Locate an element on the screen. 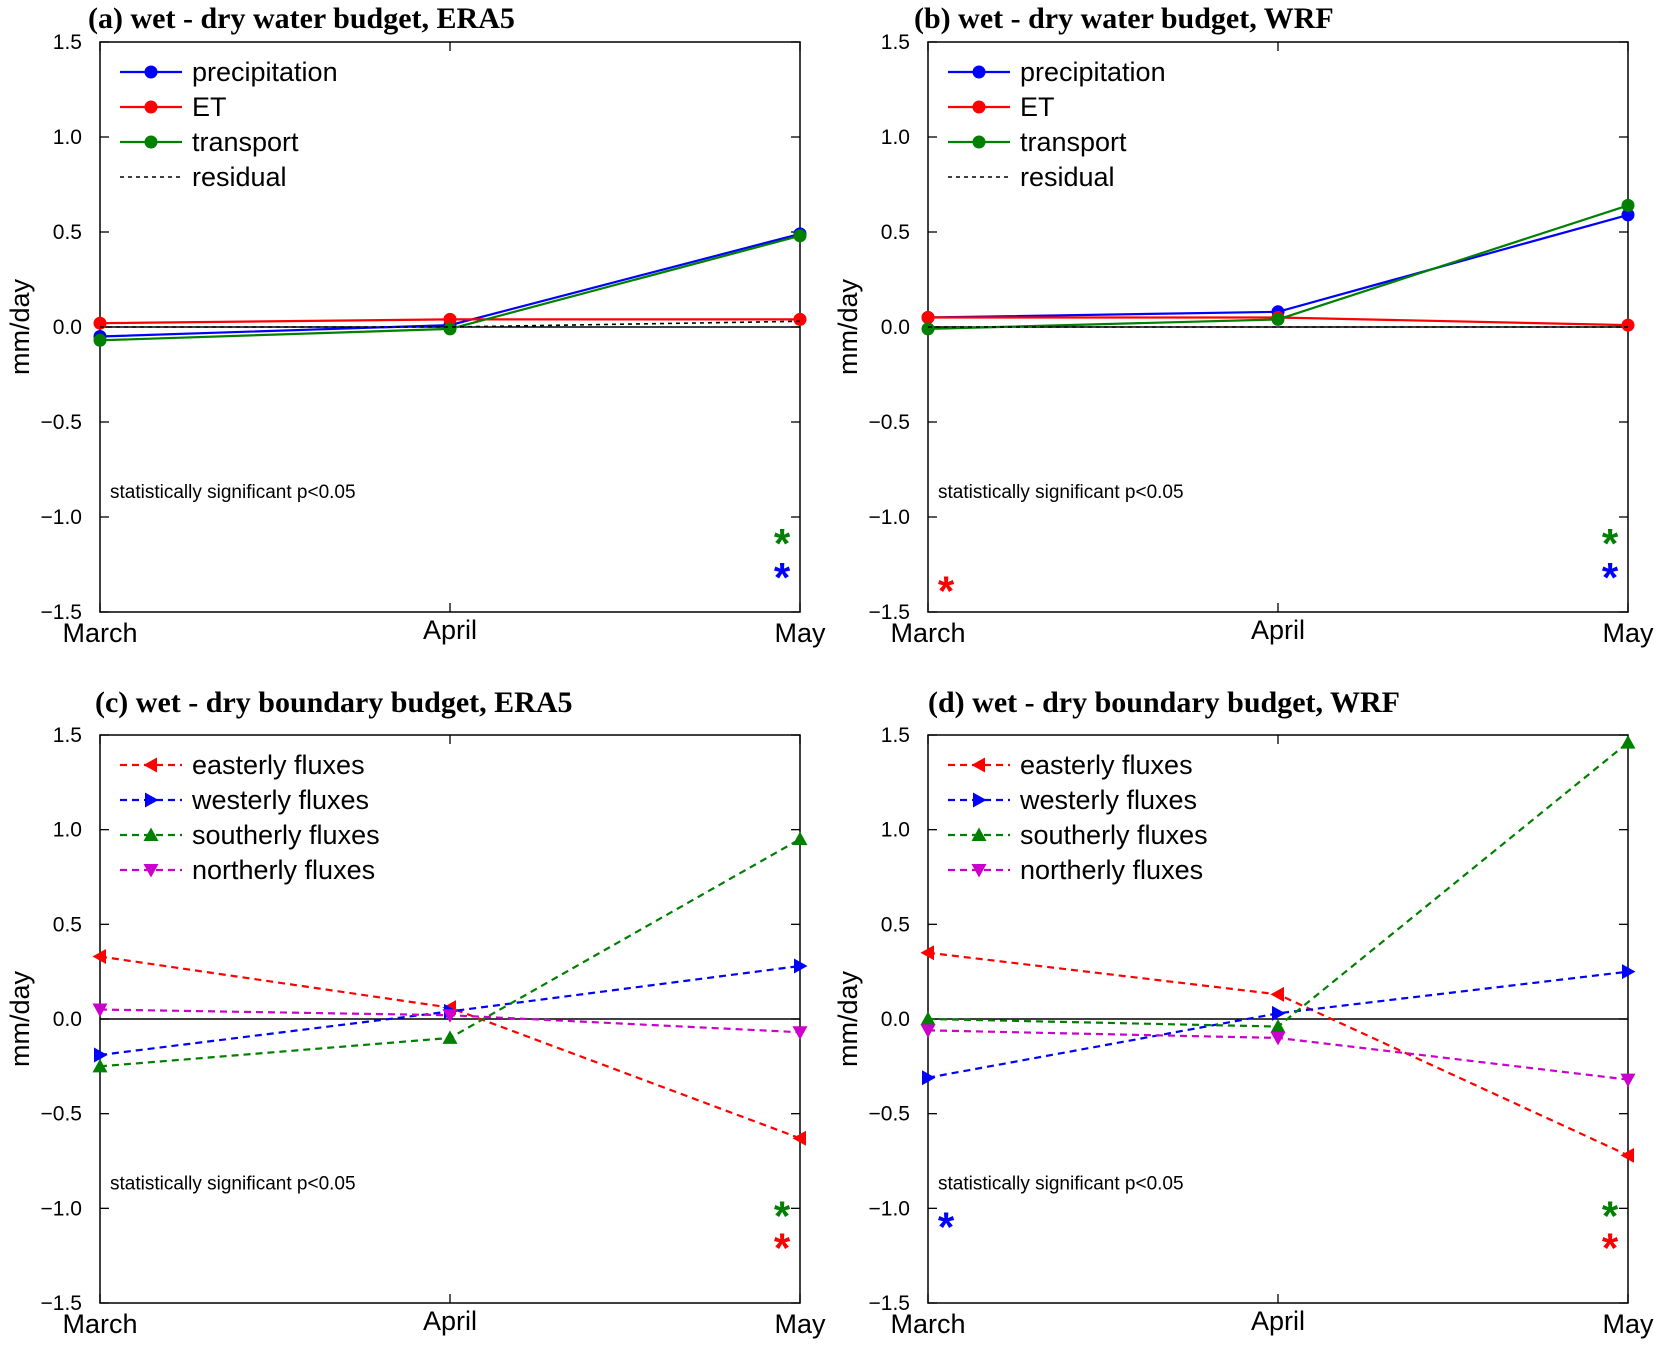 The height and width of the screenshot is (1348, 1656). series-northerly-fluxes is located at coordinates (450, 1021).